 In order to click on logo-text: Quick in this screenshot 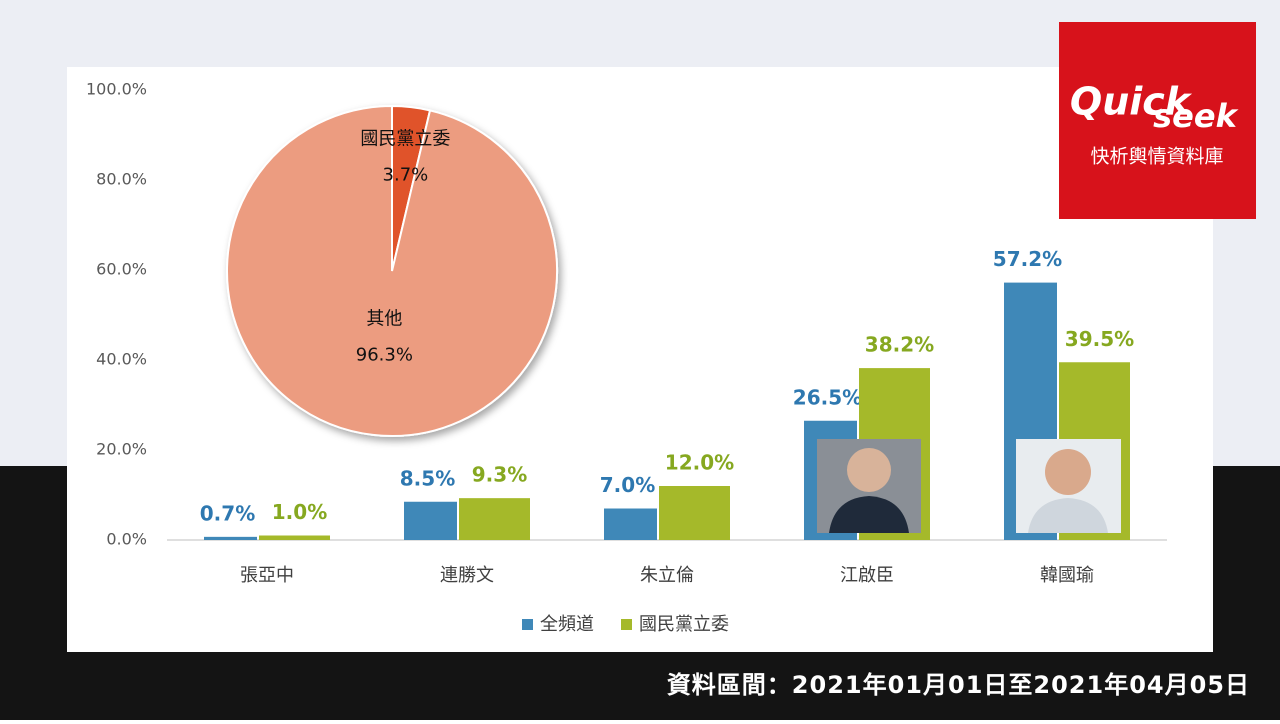, I will do `click(1131, 102)`.